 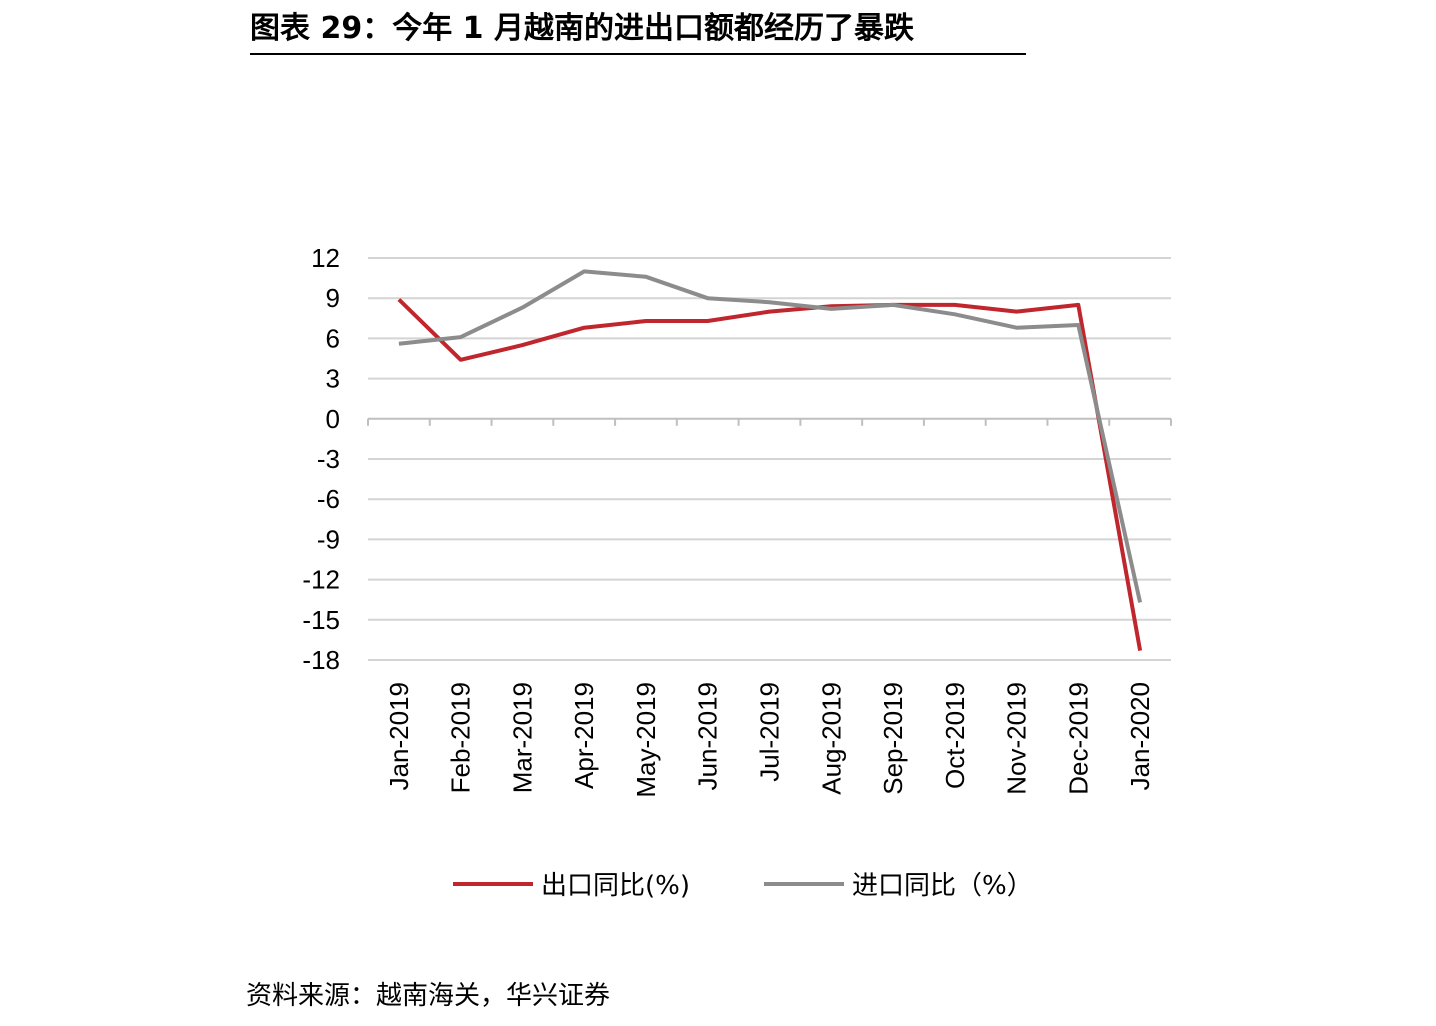 What do you see at coordinates (321, 620) in the screenshot?
I see `y-tick-label: -15` at bounding box center [321, 620].